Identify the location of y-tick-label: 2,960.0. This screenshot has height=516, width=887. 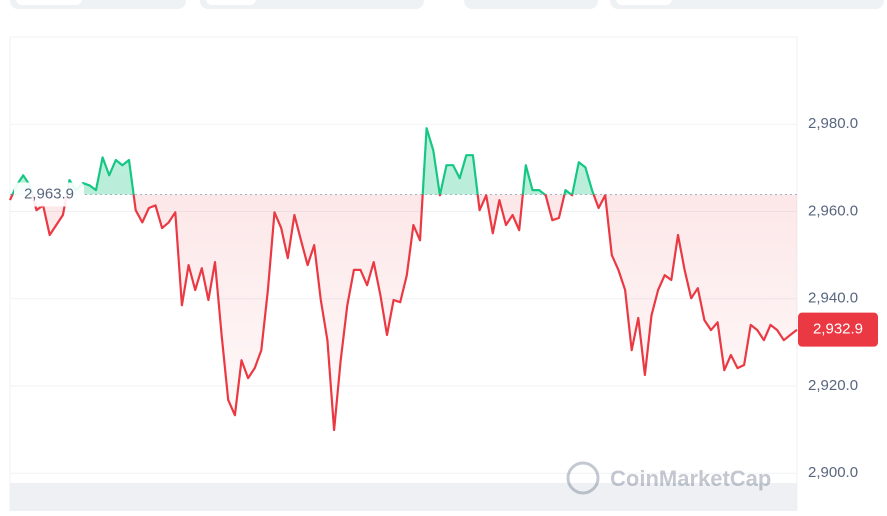
(833, 210).